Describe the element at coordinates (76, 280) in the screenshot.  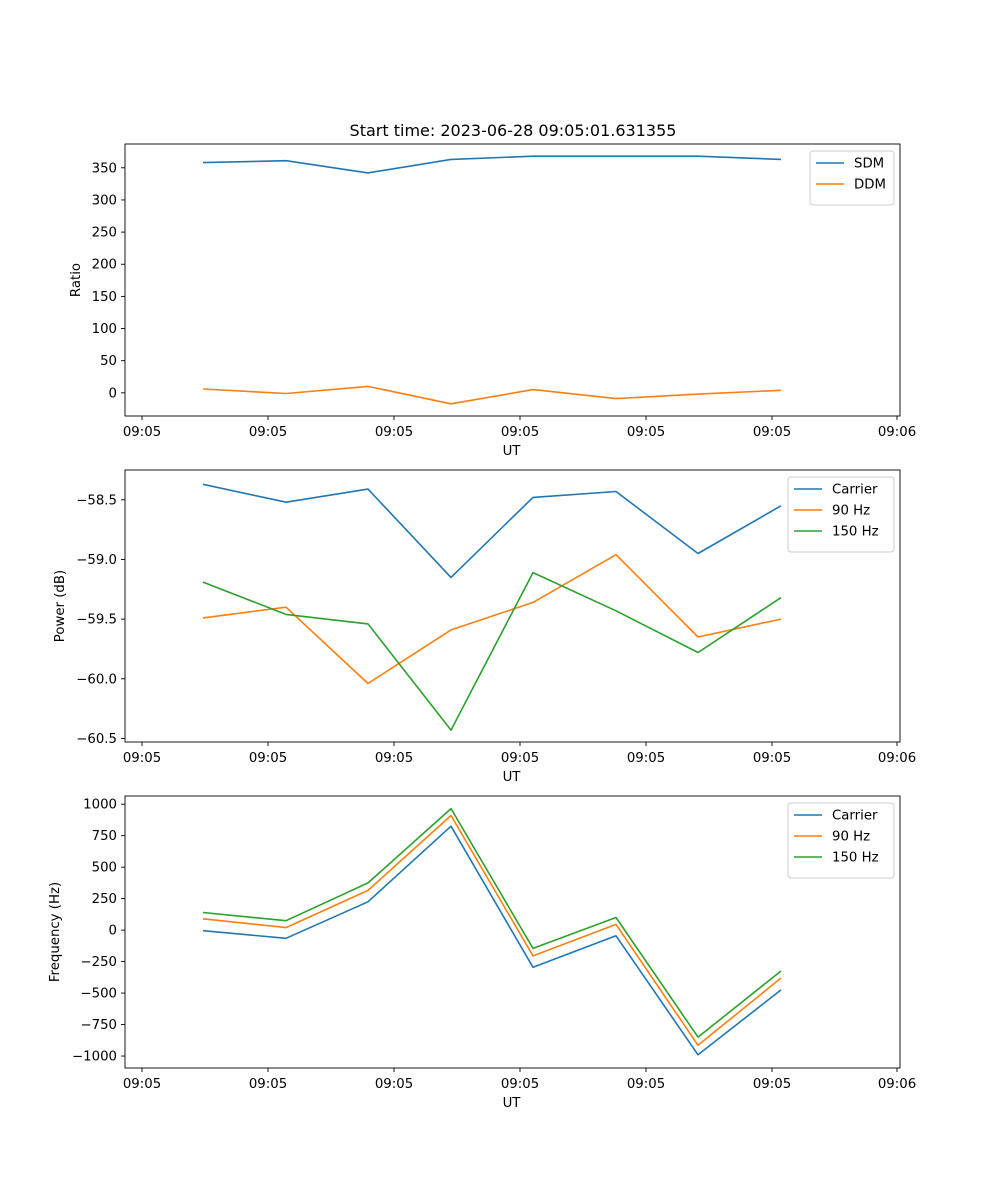
I see `y-axis-label: Ratio` at that location.